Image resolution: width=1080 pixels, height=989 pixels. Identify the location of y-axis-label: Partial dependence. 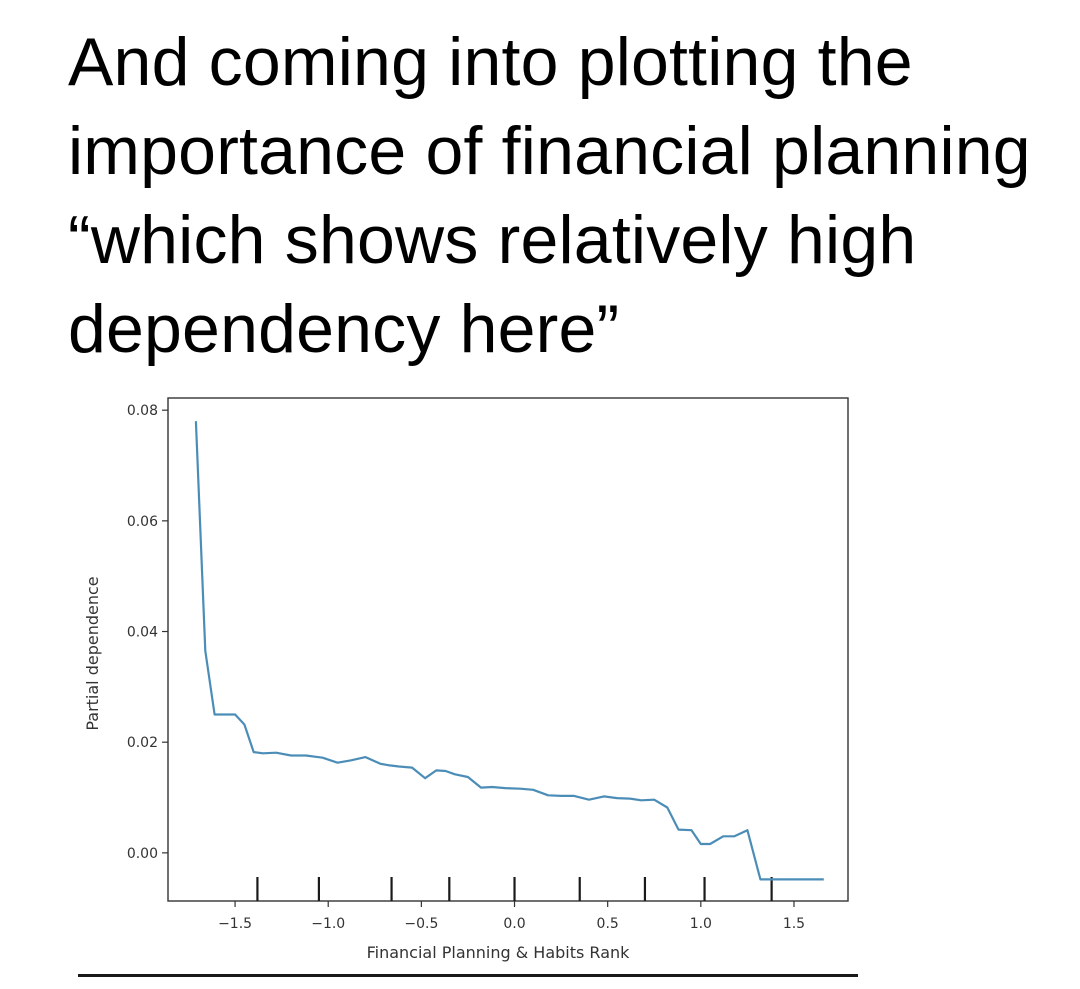
(92, 653).